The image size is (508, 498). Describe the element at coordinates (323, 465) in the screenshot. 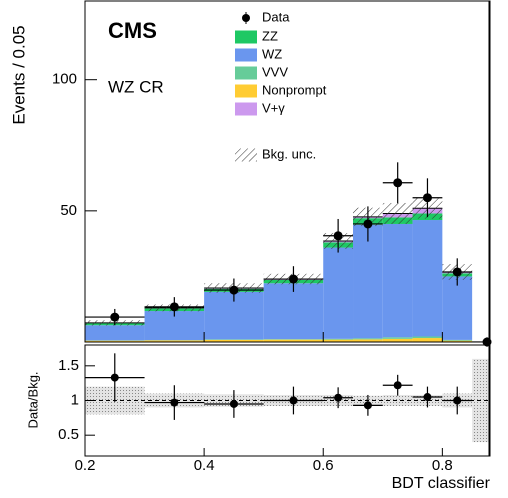

I see `x-tick-label: 0.6` at that location.